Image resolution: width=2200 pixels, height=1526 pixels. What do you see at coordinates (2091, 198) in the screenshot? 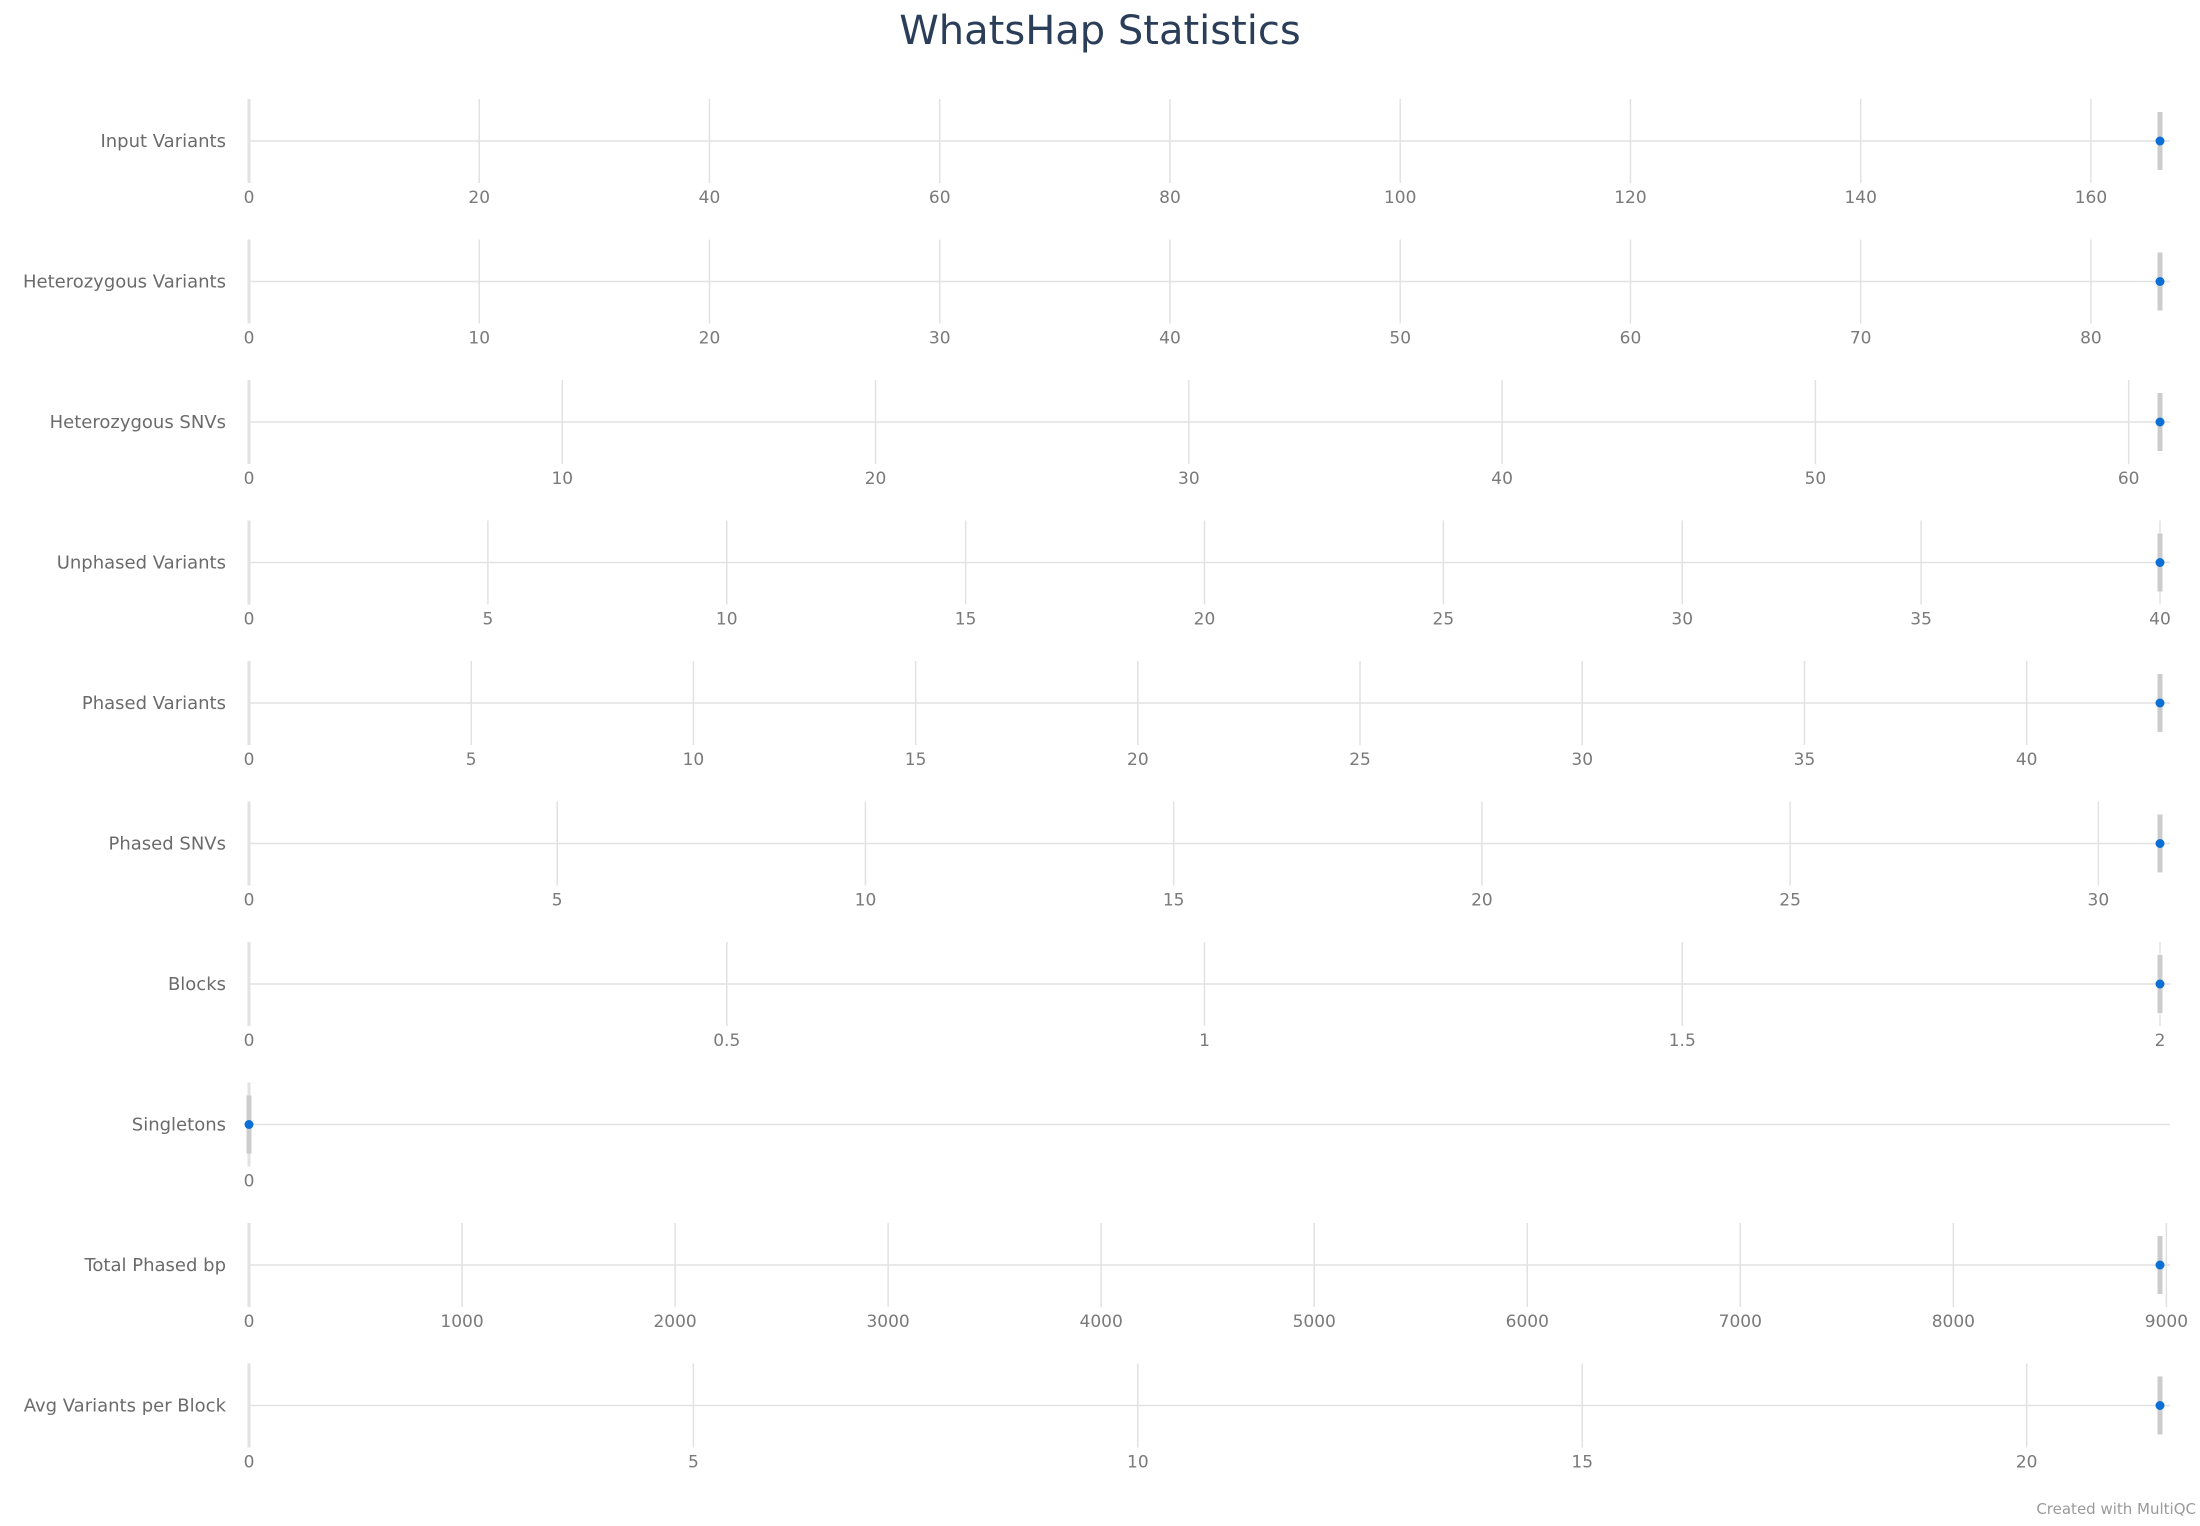
I see `tick-label: 160` at bounding box center [2091, 198].